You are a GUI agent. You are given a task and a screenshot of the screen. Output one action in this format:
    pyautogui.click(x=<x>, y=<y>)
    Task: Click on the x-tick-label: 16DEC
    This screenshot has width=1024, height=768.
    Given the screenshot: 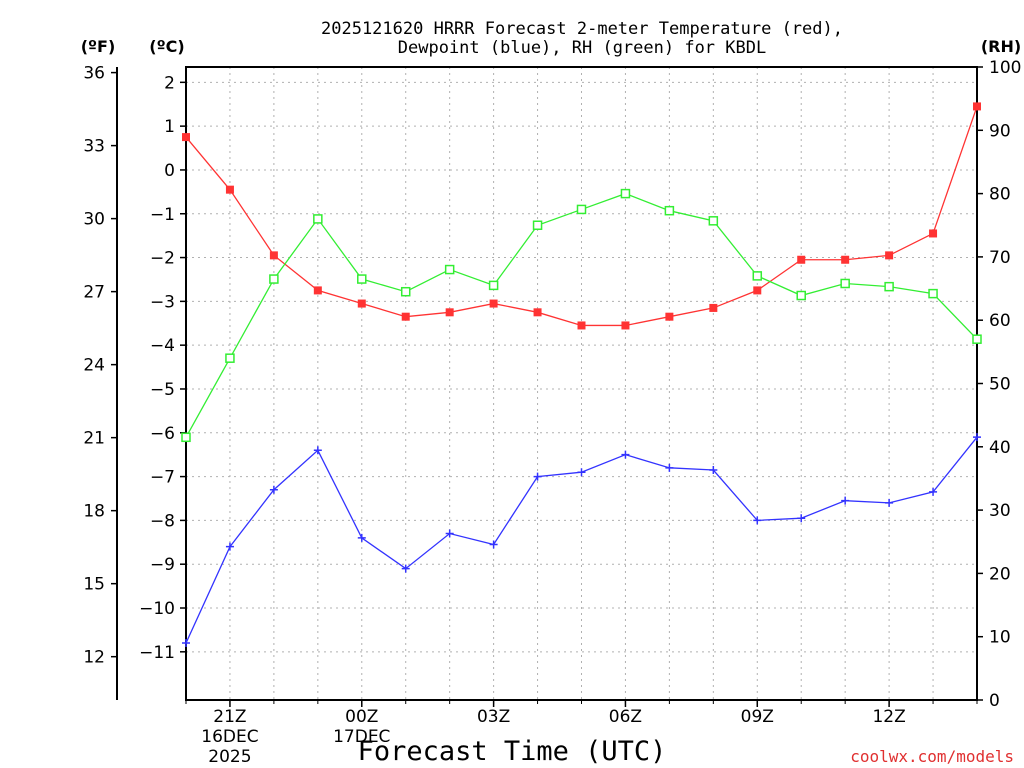 What is the action you would take?
    pyautogui.click(x=229, y=737)
    